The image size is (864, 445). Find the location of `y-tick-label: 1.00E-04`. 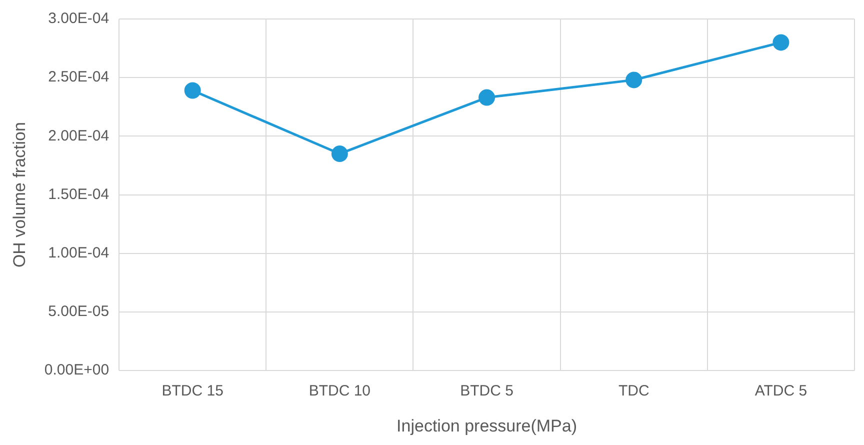

y-tick-label: 1.00E-04 is located at coordinates (79, 253).